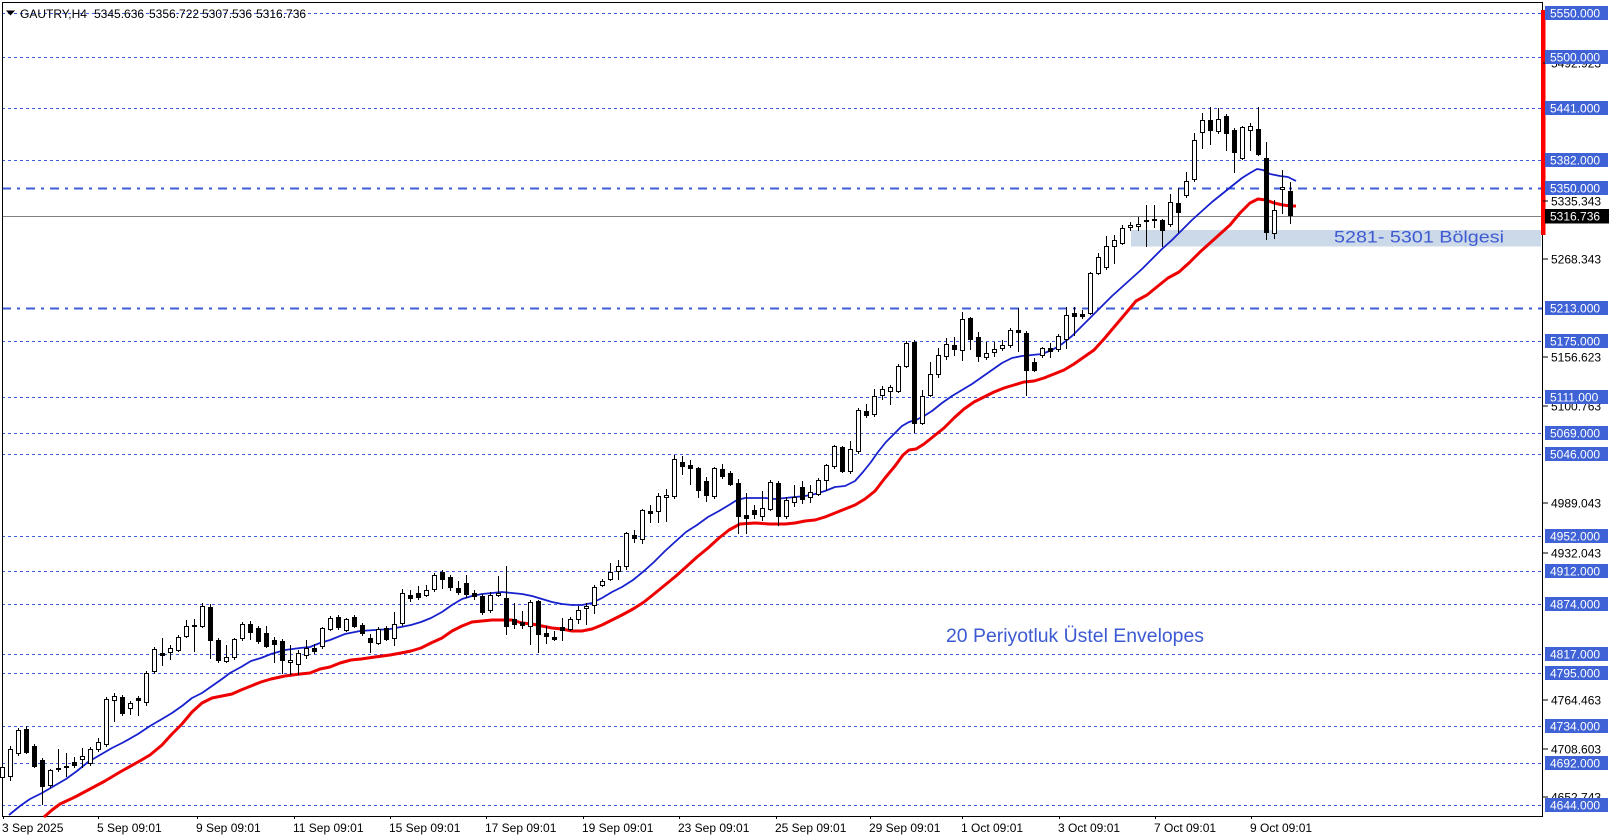  Describe the element at coordinates (1575, 189) in the screenshot. I see `svg-text: 5350.000` at that location.